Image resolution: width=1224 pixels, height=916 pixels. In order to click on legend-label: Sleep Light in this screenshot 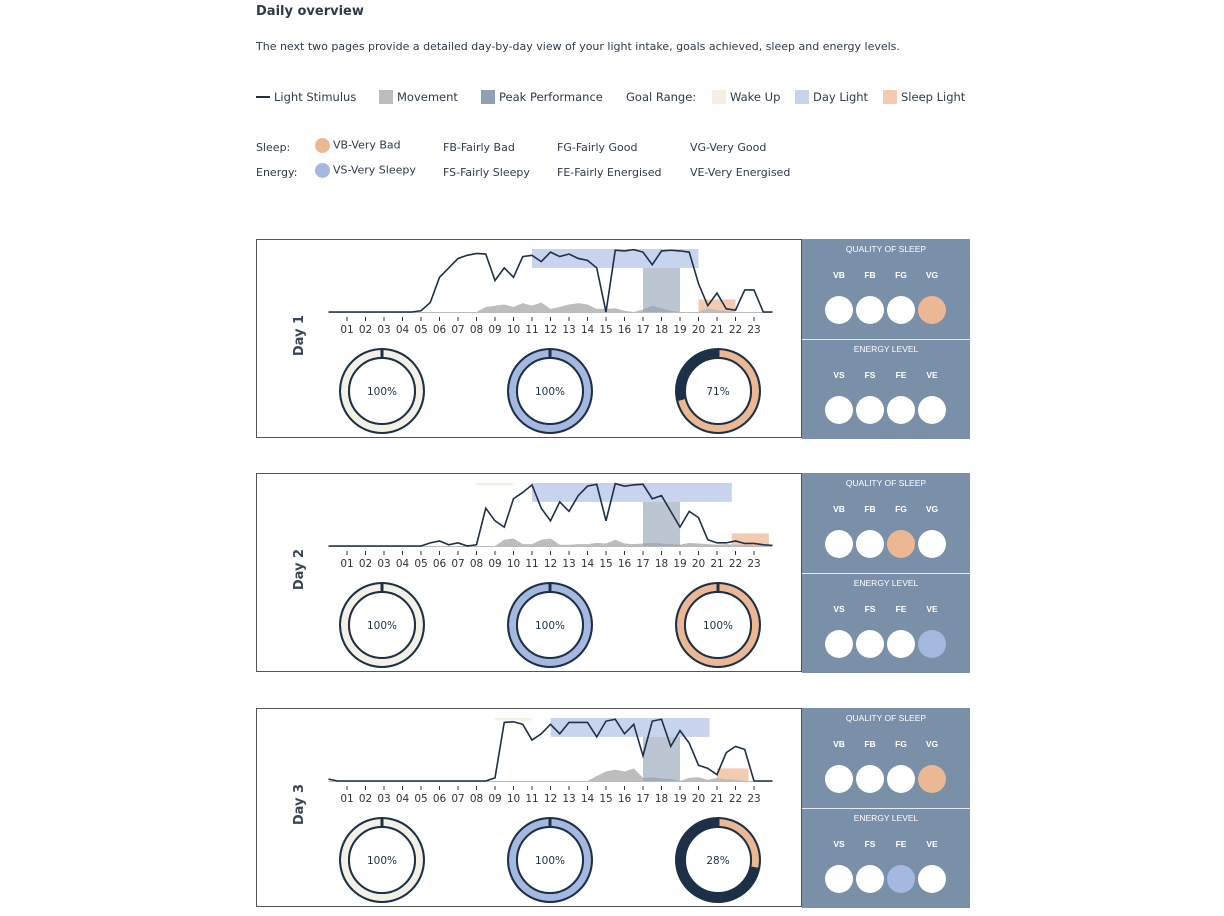, I will do `click(933, 97)`.